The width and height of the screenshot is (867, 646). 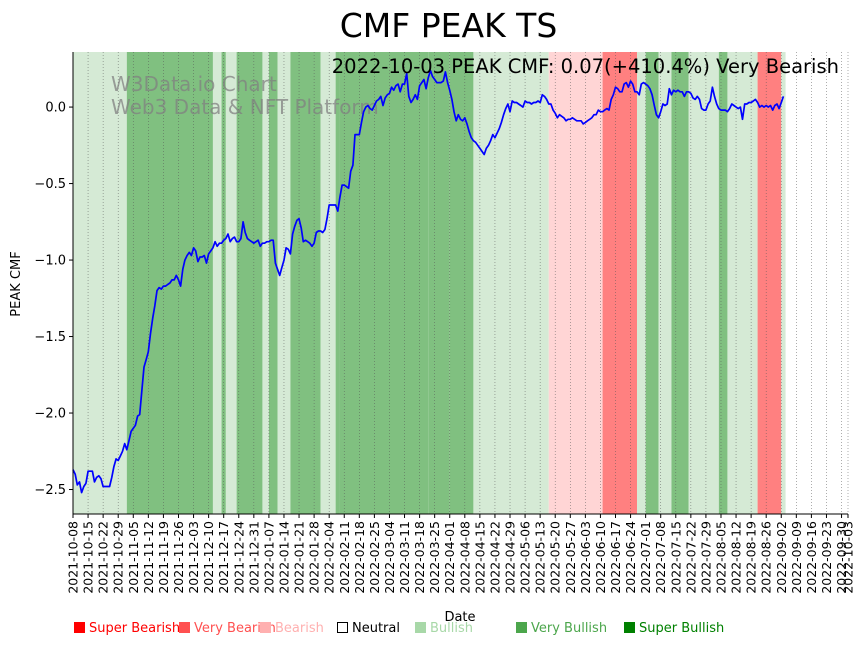 I want to click on x-tick-label-15: 2022-01-21, so click(x=299, y=557).